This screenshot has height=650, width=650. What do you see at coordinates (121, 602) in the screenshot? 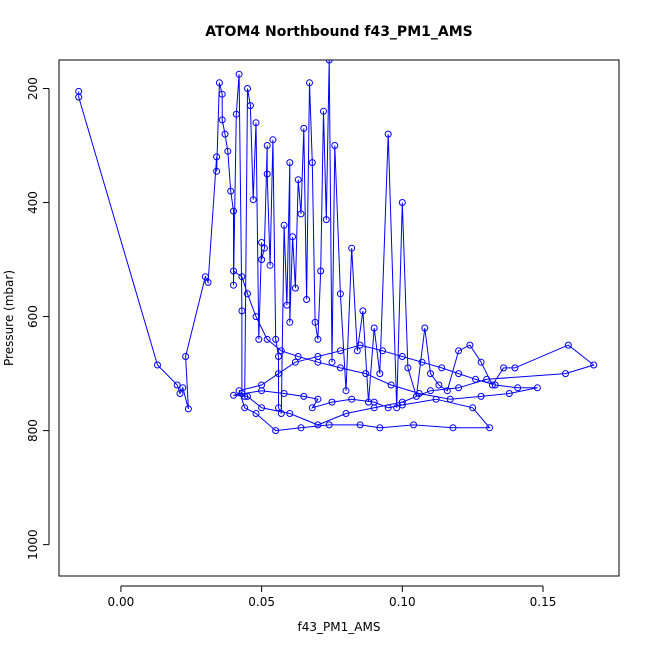
I see `x-tick-label: 0.00` at bounding box center [121, 602].